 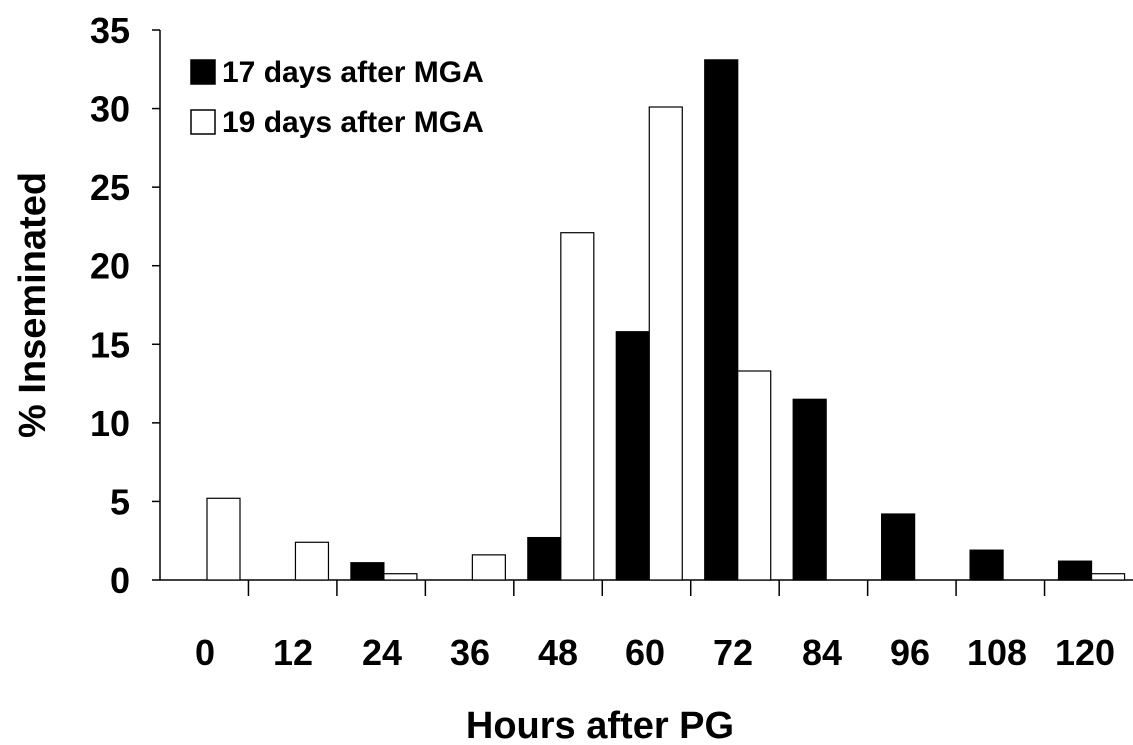 I want to click on x-tick-label: 24, so click(x=382, y=652).